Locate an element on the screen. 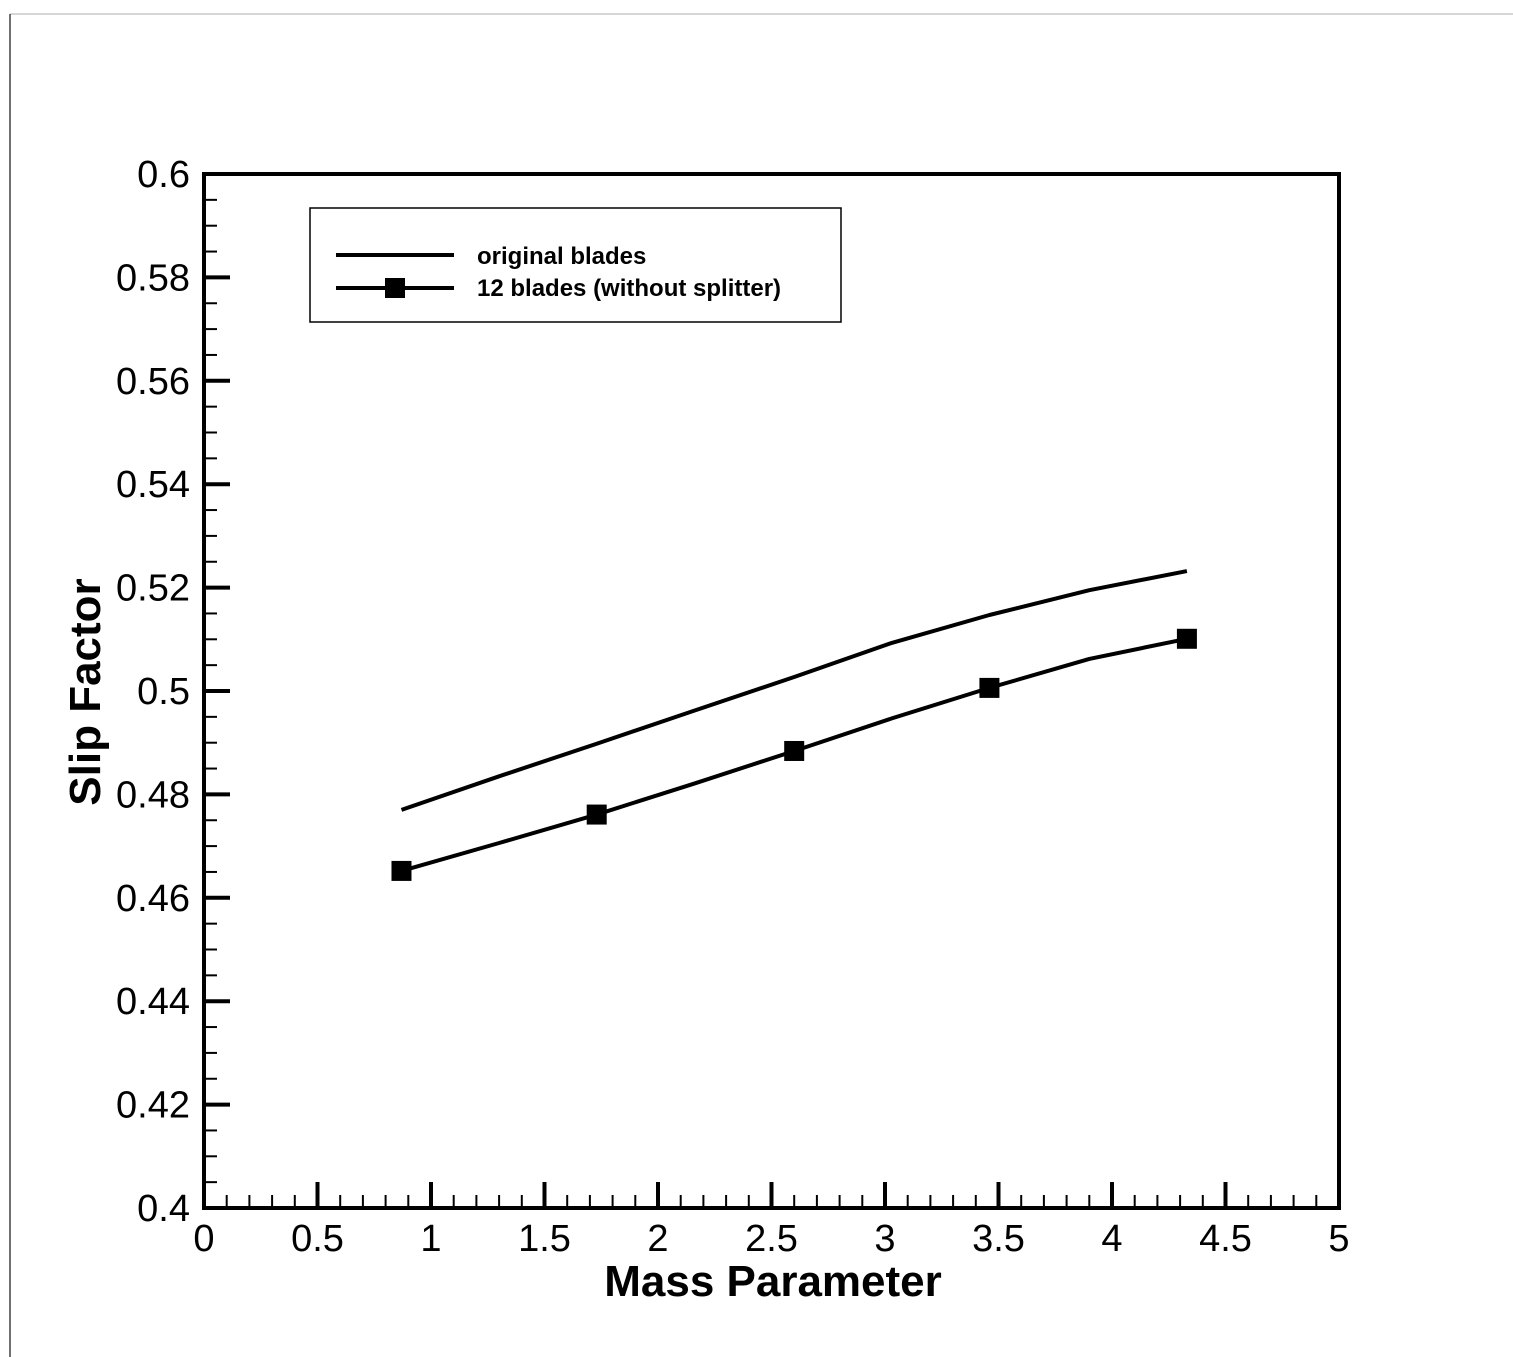  y-tick-label: 0.6 is located at coordinates (163, 175).